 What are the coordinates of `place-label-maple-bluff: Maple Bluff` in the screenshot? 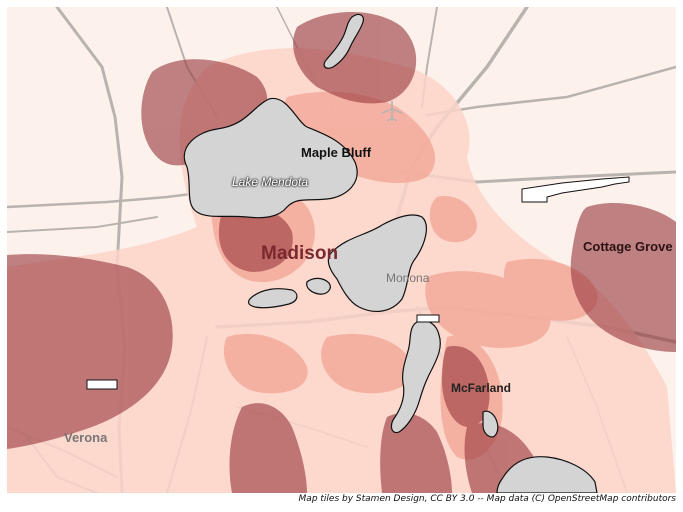 It's located at (336, 152).